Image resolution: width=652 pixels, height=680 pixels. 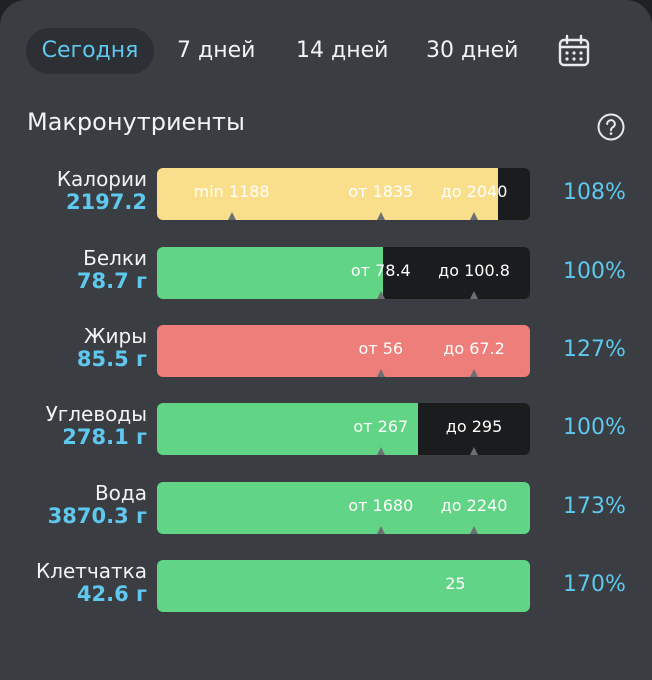 What do you see at coordinates (594, 349) in the screenshot?
I see `macro-percent: 127%` at bounding box center [594, 349].